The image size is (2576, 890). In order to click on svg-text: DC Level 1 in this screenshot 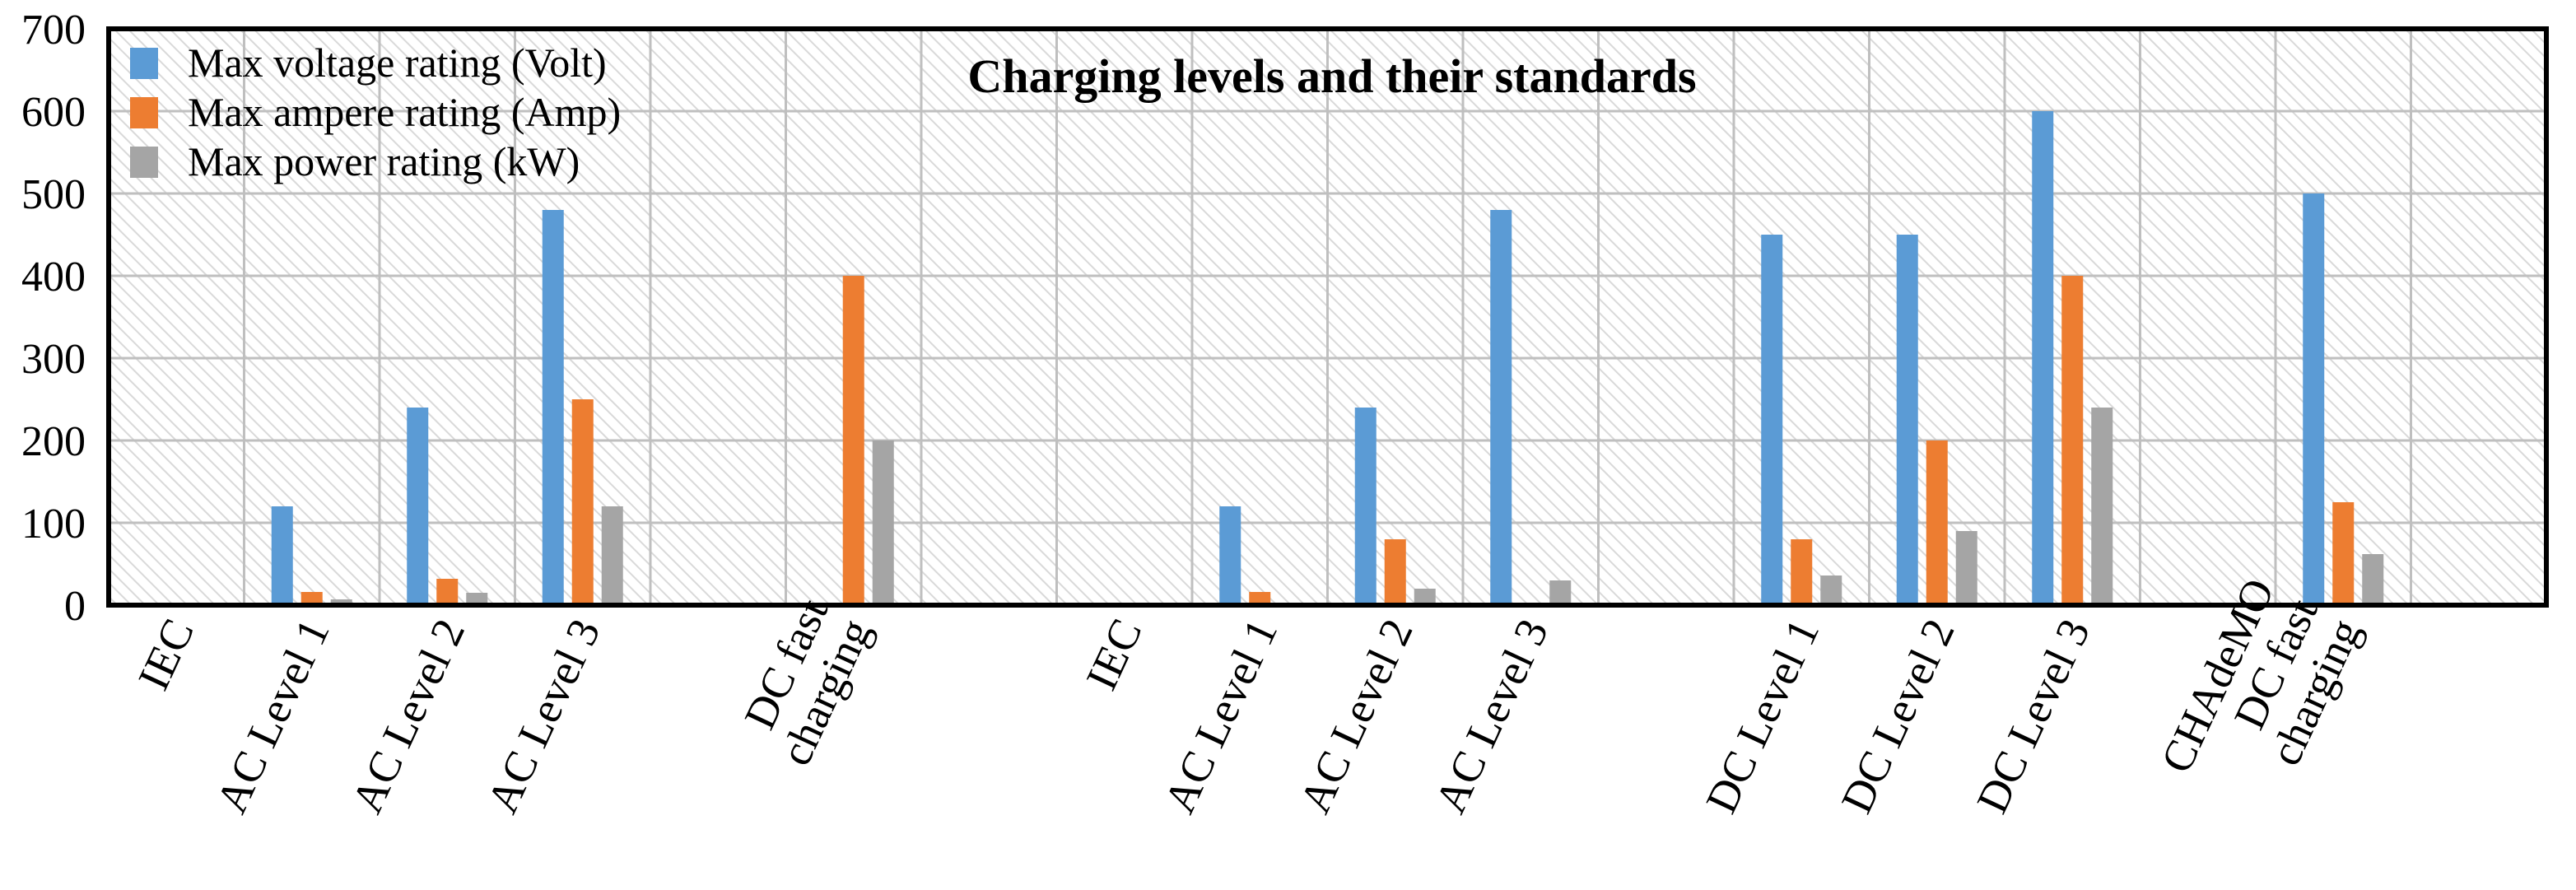, I will do `click(1762, 717)`.